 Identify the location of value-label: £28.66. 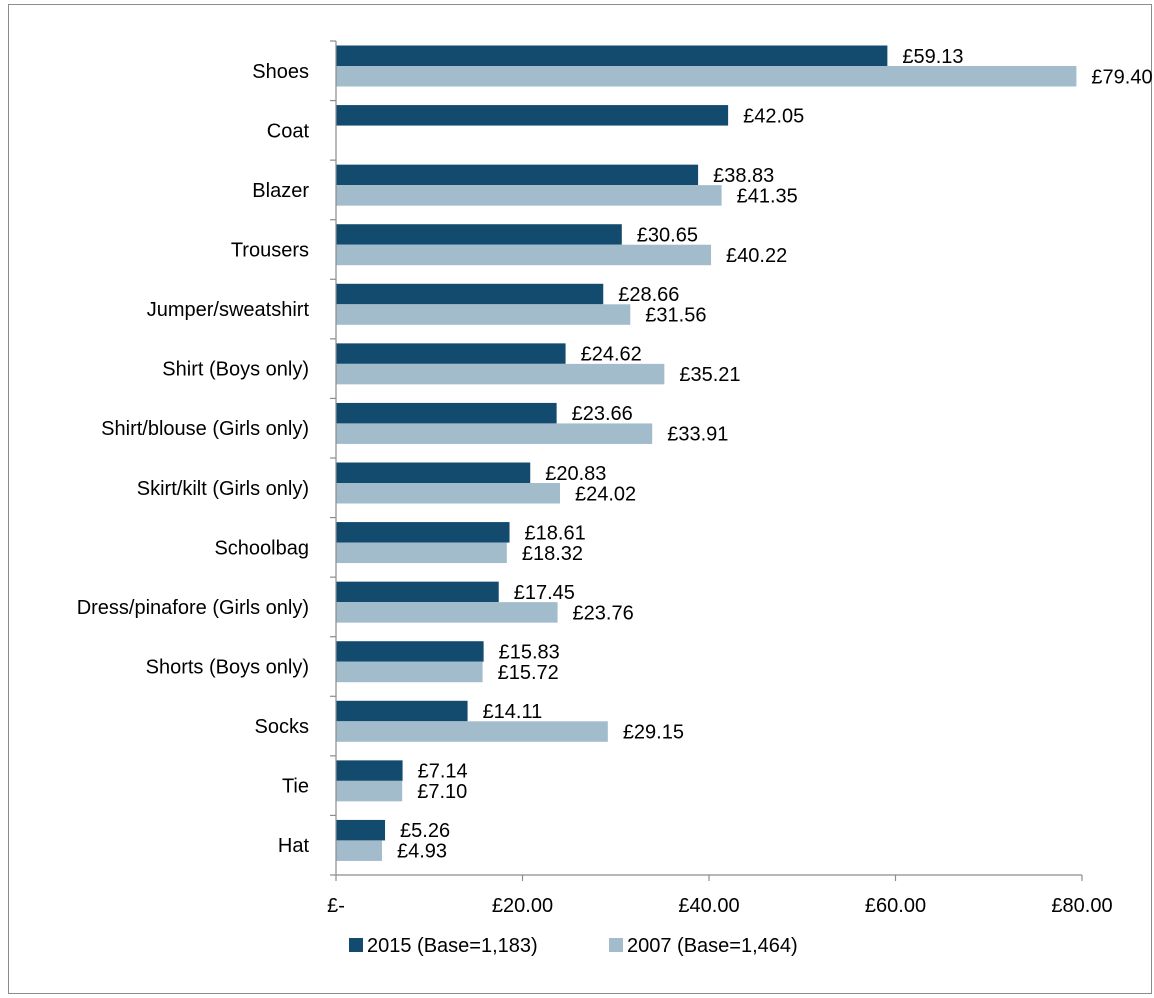
(648, 295).